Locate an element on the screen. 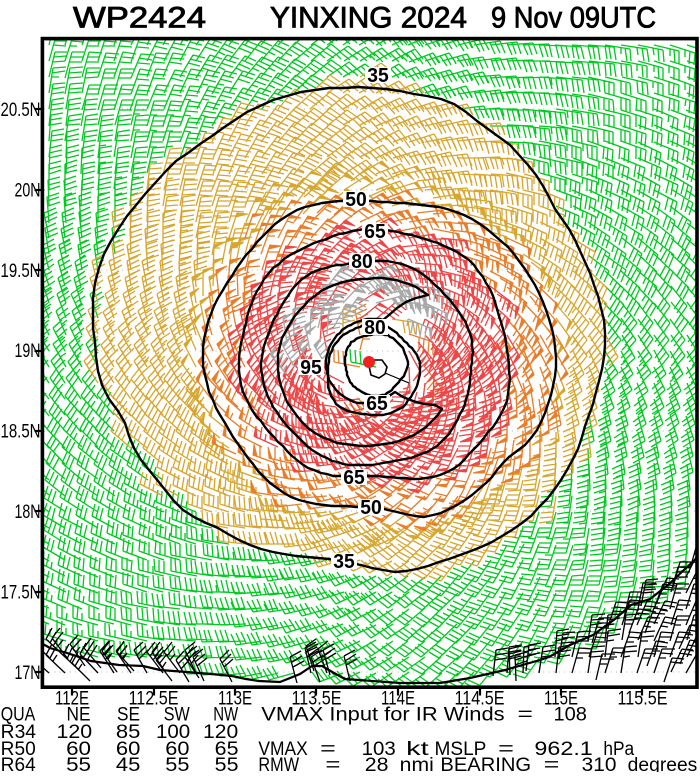 This screenshot has height=777, width=700. svg-text: degrees is located at coordinates (663, 763).